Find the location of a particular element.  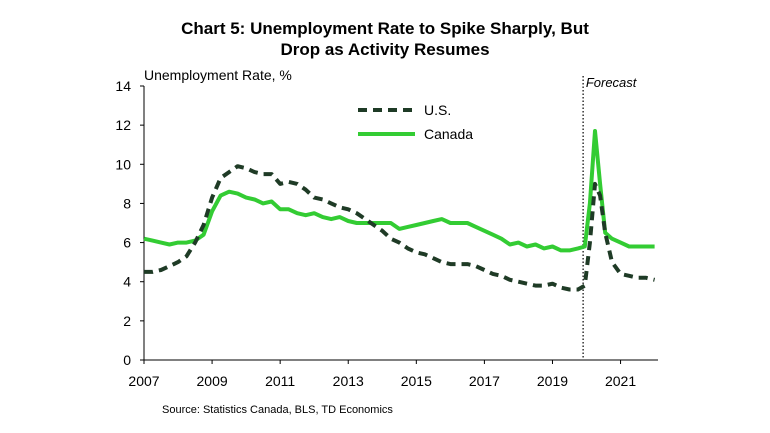

y-tick-label: 12 is located at coordinates (123, 125).